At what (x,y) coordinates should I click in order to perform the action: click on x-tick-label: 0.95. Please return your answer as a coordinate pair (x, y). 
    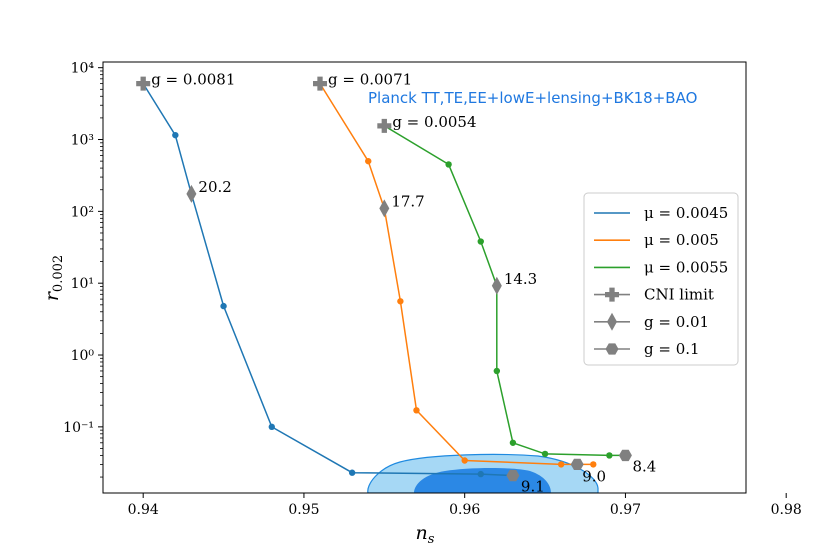
    Looking at the image, I should click on (303, 510).